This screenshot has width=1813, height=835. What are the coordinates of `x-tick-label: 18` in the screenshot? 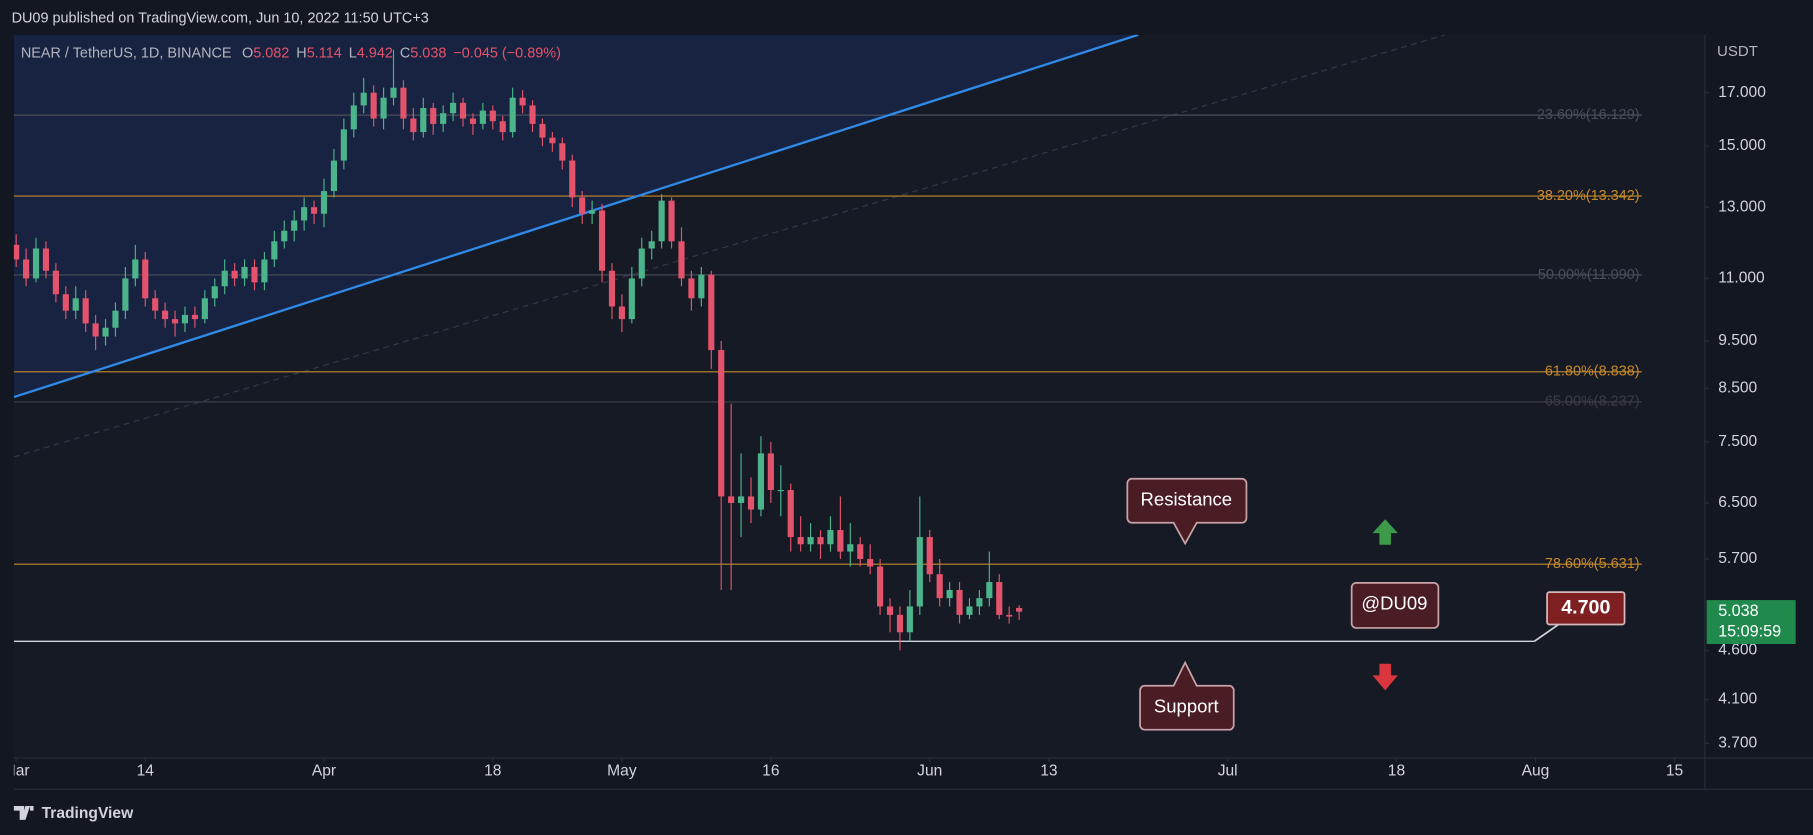 It's located at (492, 770).